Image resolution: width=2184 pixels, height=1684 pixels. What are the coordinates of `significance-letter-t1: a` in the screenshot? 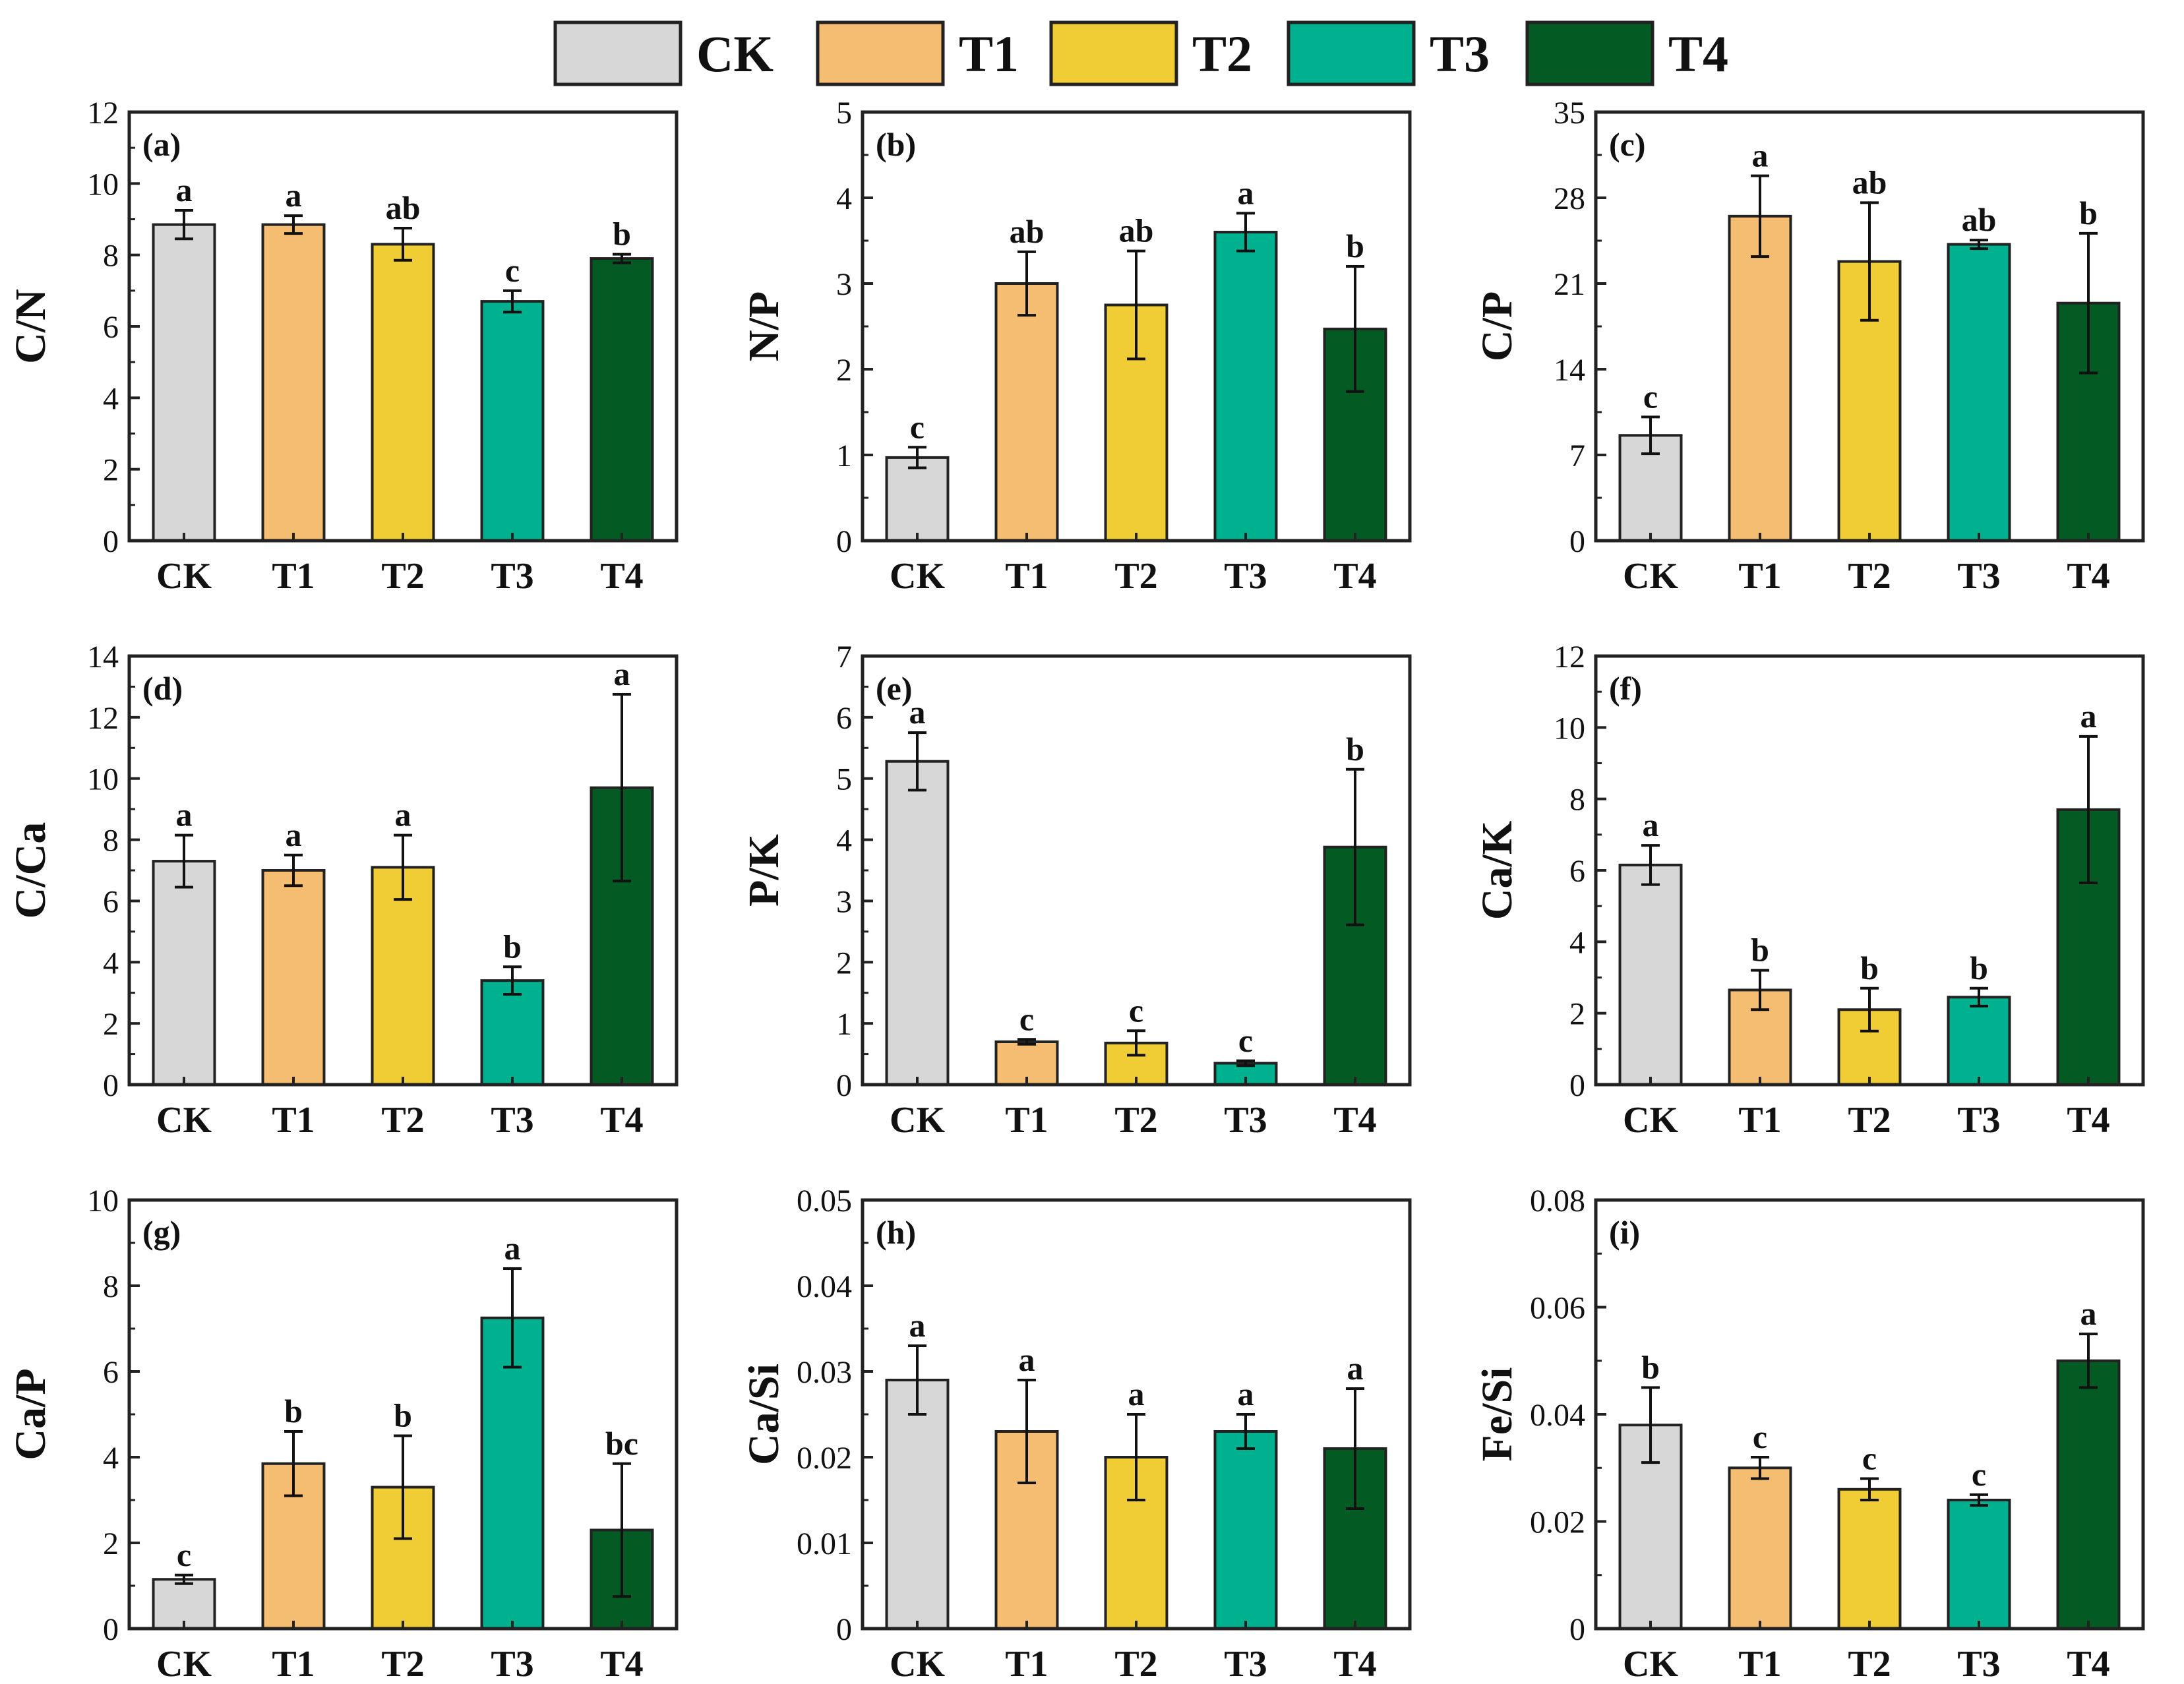 It's located at (294, 195).